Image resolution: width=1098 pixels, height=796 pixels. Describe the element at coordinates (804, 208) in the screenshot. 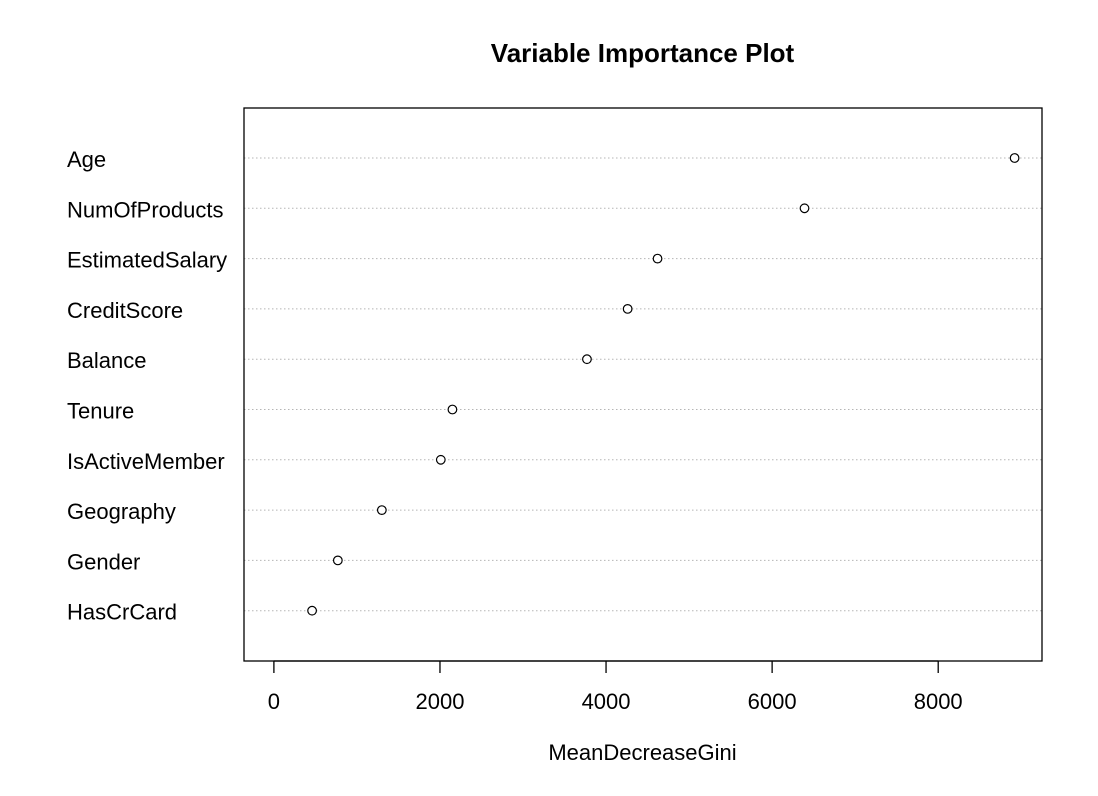

I see `point-numofproducts` at that location.